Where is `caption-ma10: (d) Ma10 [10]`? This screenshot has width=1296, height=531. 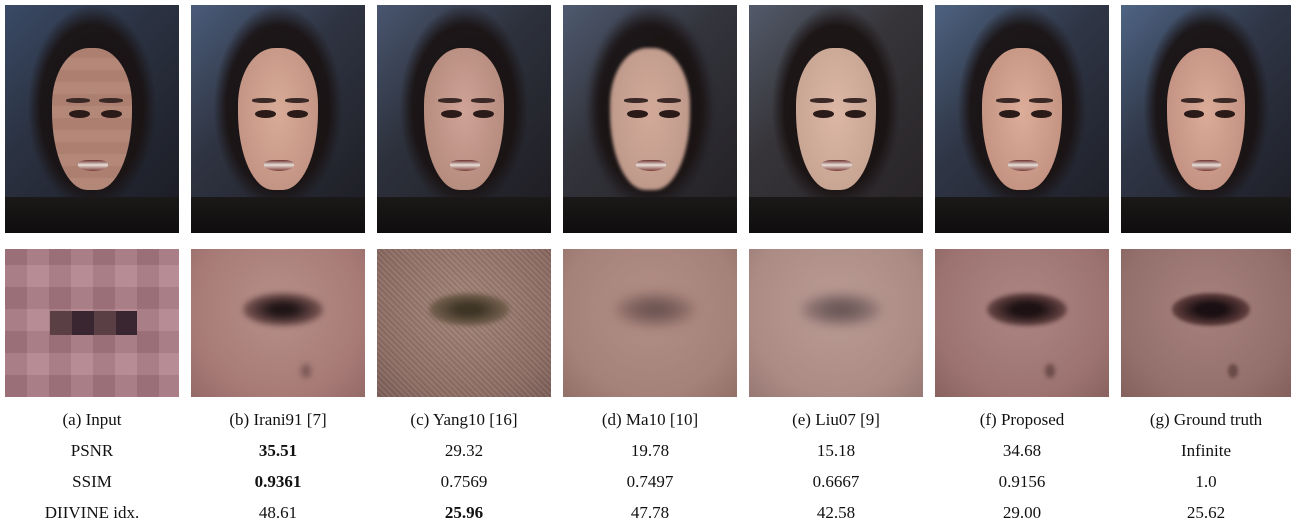 caption-ma10: (d) Ma10 [10] is located at coordinates (650, 419).